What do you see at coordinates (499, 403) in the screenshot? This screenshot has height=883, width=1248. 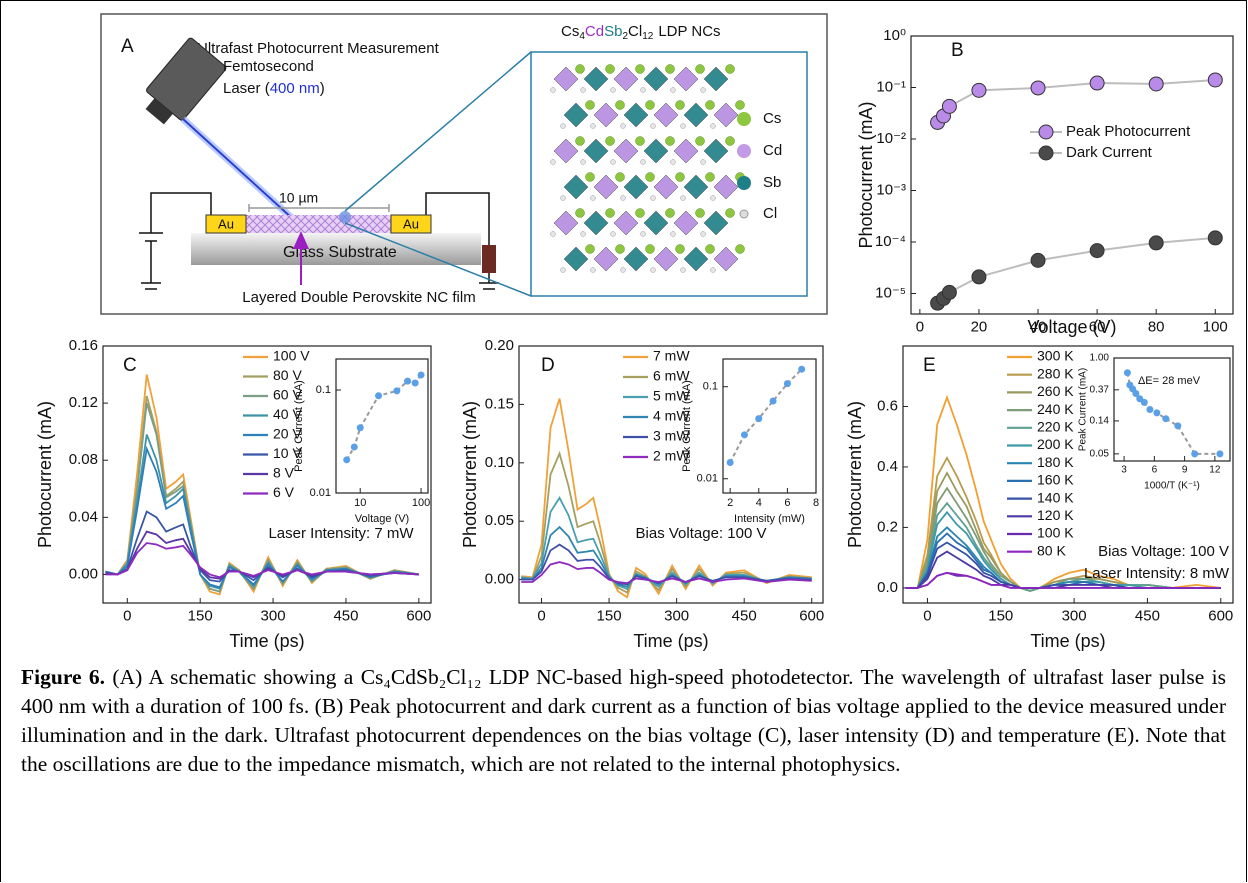 I see `y-tick-label: 0.15` at bounding box center [499, 403].